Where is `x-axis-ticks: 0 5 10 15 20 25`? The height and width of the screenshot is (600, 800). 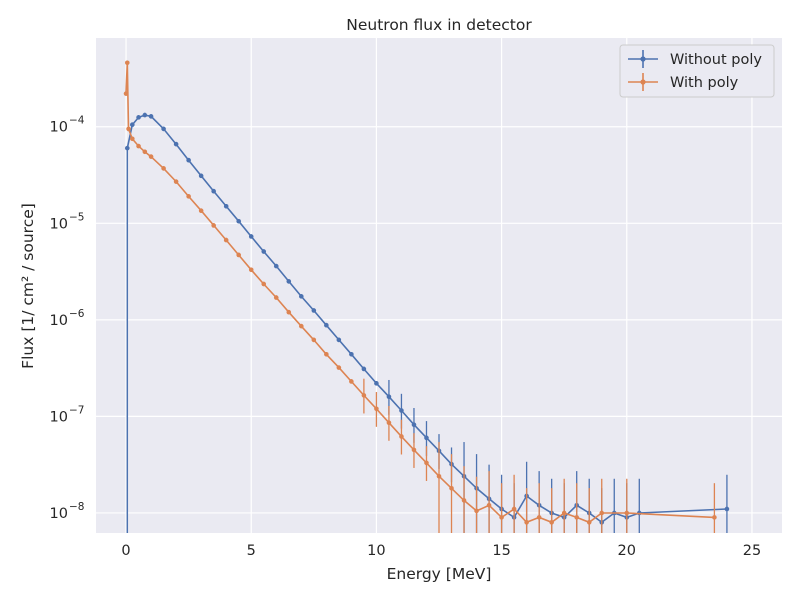
x-axis-ticks: 0 5 10 15 20 25 is located at coordinates (441, 551).